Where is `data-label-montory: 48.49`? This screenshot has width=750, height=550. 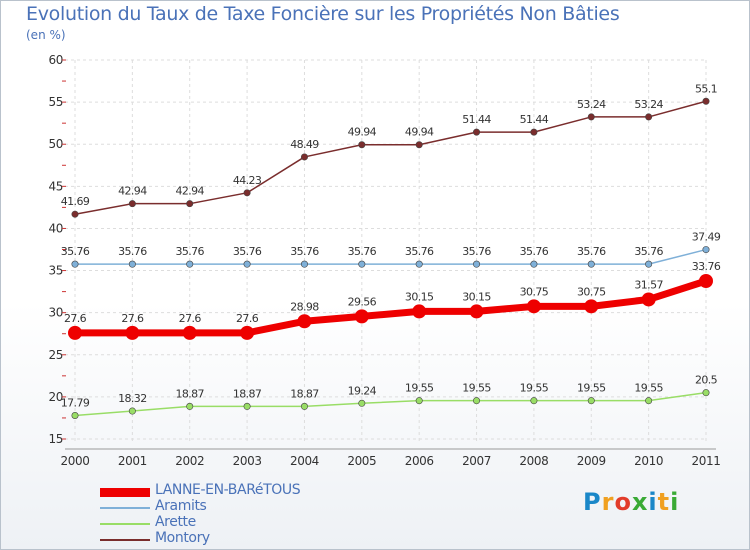 data-label-montory: 48.49 is located at coordinates (304, 144).